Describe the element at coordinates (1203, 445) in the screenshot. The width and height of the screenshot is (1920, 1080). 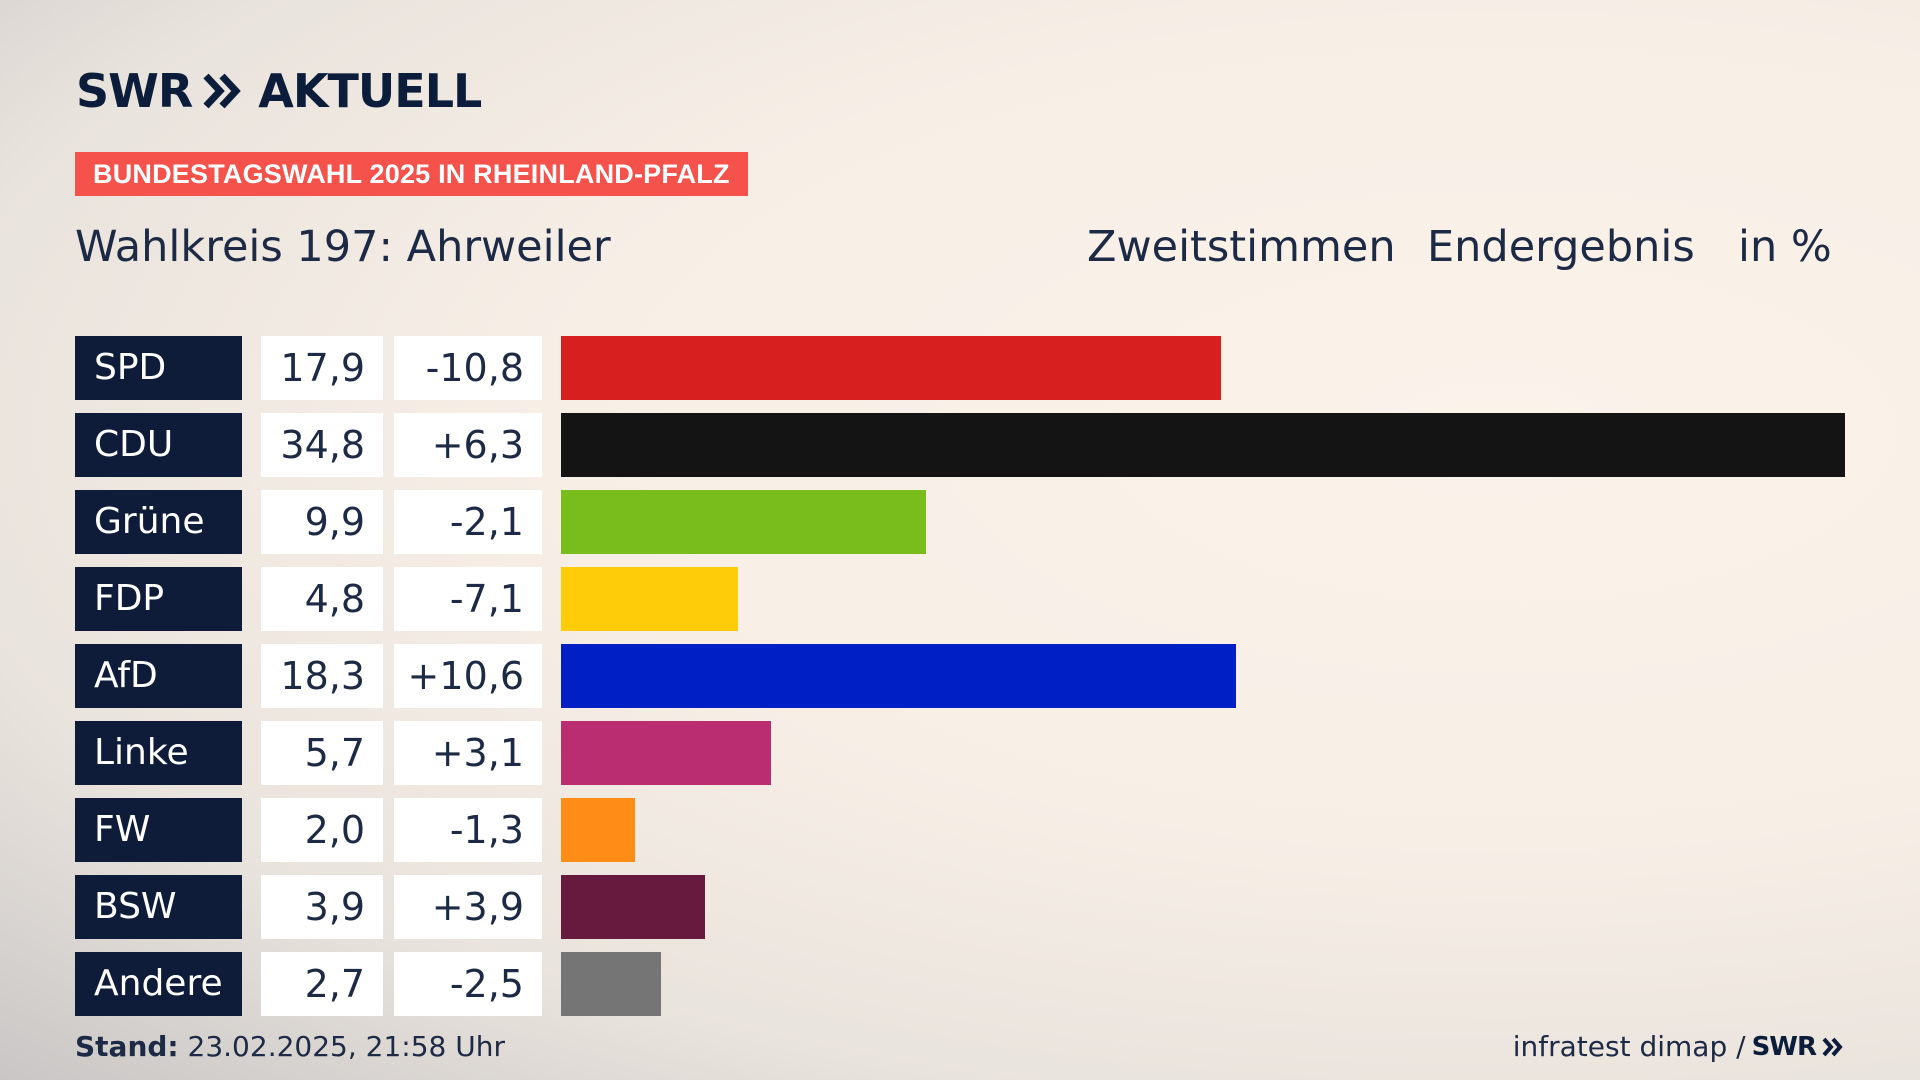
I see `bar-cdu` at that location.